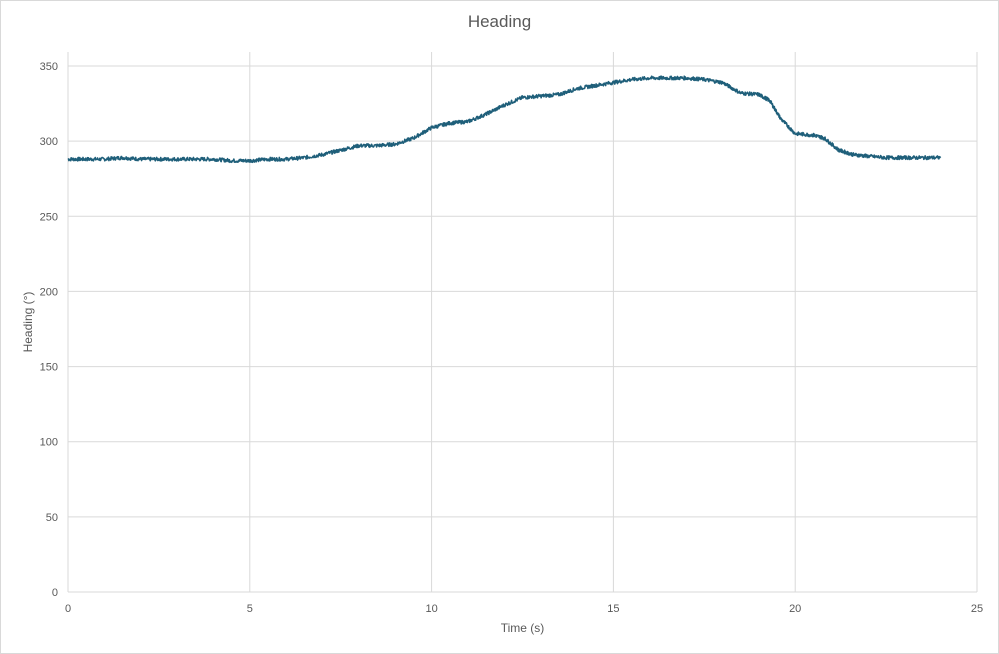 The height and width of the screenshot is (654, 999). I want to click on y-tick-label-350: 350, so click(49, 67).